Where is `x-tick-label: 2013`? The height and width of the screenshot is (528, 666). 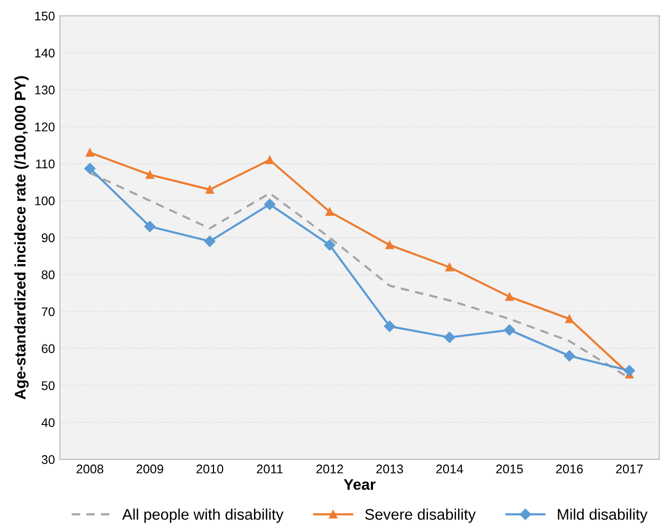 x-tick-label: 2013 is located at coordinates (389, 469).